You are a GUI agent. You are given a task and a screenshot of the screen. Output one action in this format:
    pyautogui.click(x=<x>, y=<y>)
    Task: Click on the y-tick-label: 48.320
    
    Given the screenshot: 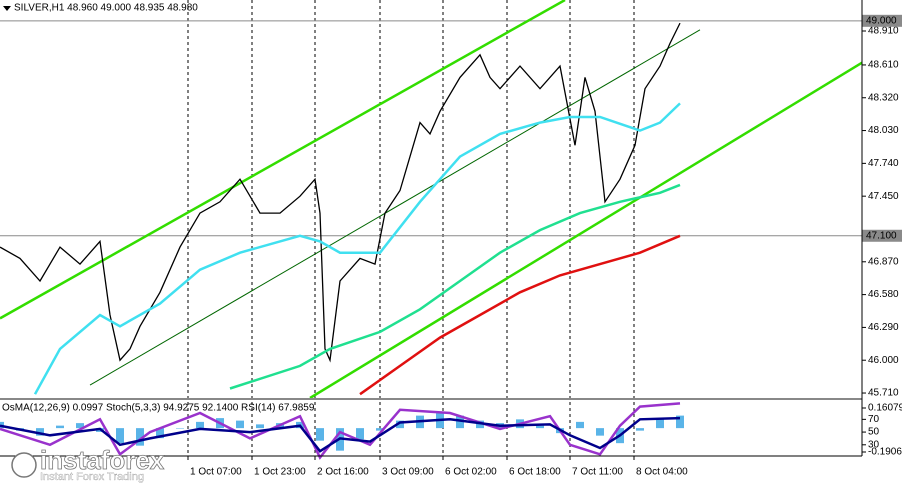 What is the action you would take?
    pyautogui.click(x=883, y=97)
    